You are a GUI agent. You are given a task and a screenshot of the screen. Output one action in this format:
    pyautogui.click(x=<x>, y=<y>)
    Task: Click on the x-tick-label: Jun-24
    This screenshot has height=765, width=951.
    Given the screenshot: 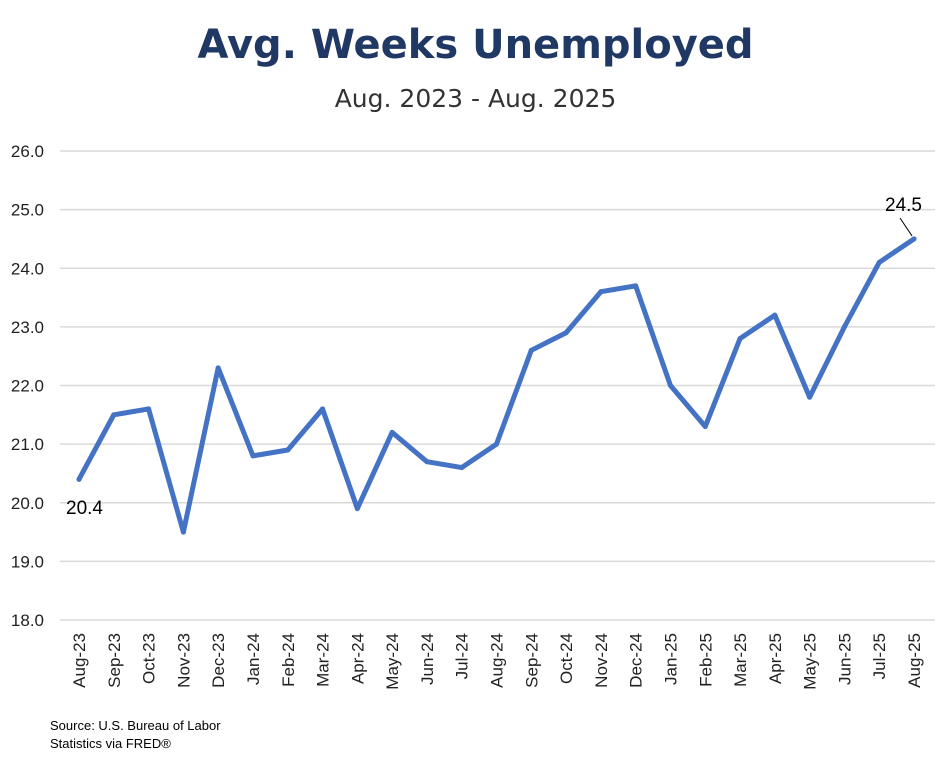 What is the action you would take?
    pyautogui.click(x=427, y=659)
    